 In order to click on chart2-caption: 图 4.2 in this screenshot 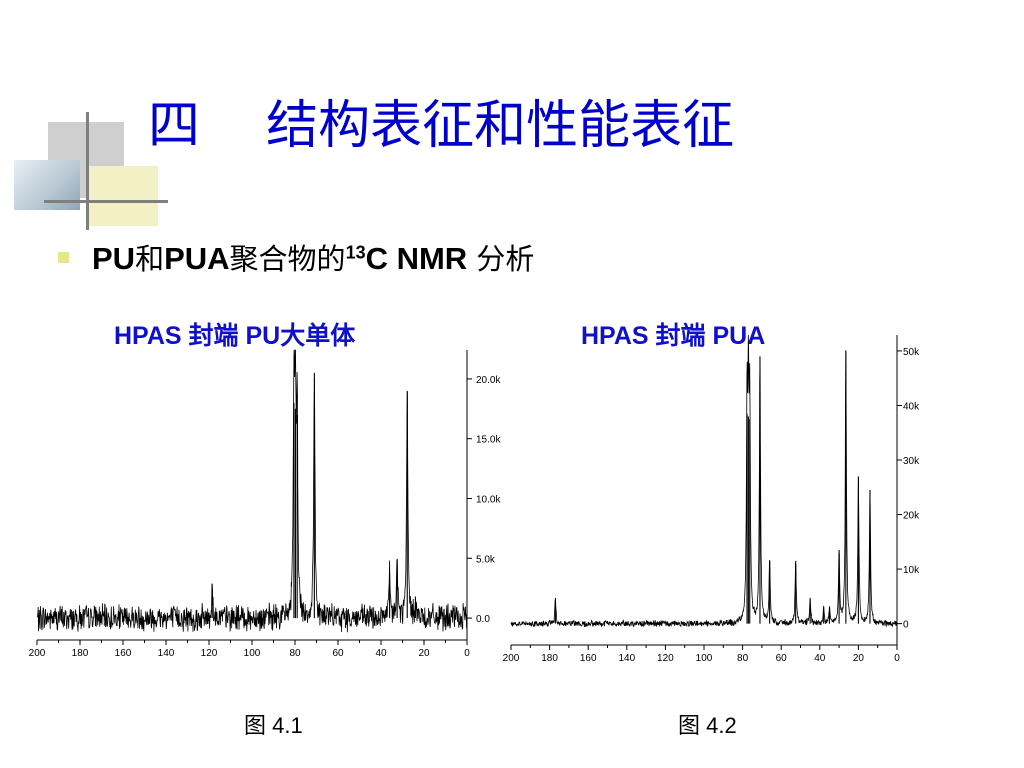, I will do `click(707, 725)`.